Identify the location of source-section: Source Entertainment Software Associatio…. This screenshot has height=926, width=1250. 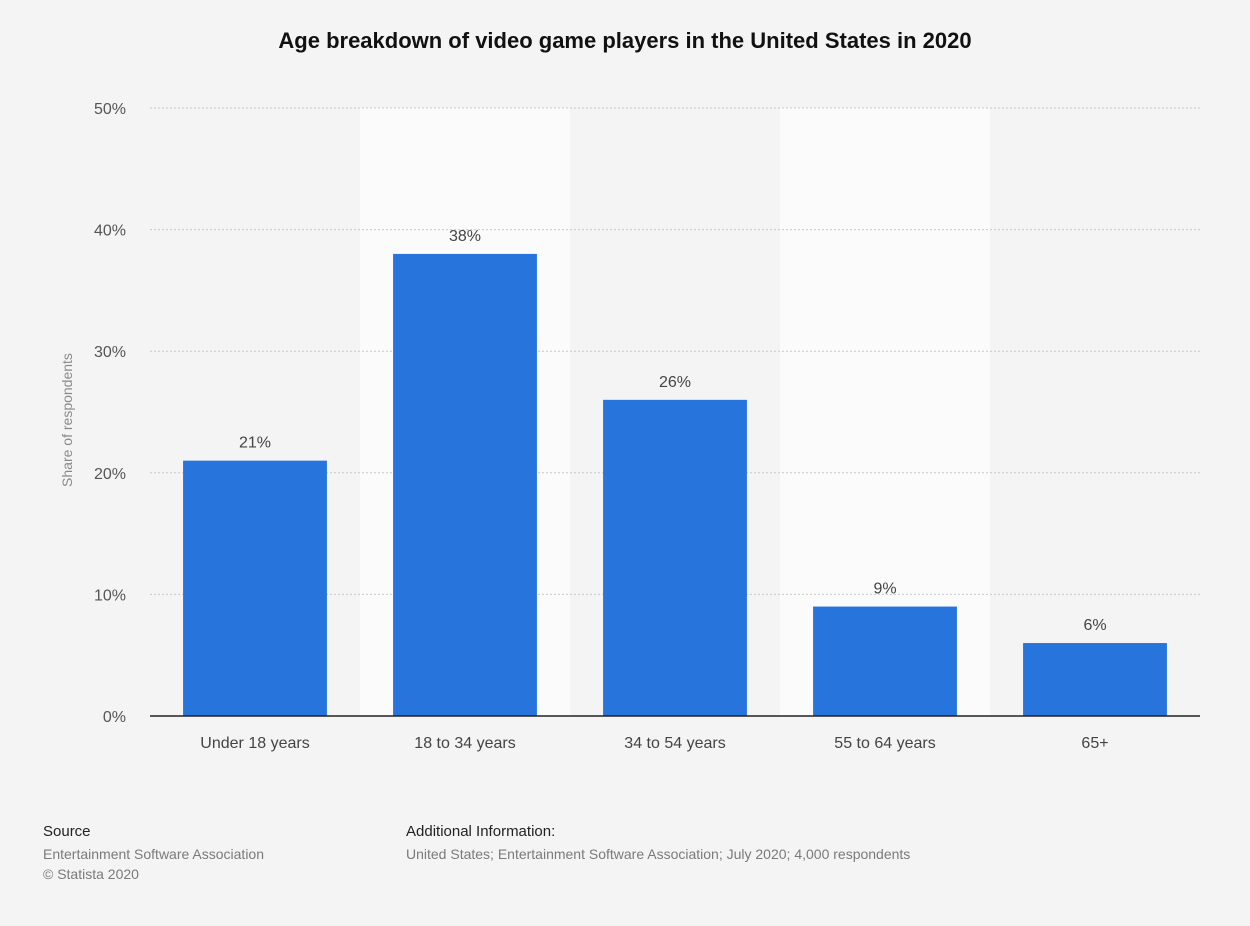
(153, 853).